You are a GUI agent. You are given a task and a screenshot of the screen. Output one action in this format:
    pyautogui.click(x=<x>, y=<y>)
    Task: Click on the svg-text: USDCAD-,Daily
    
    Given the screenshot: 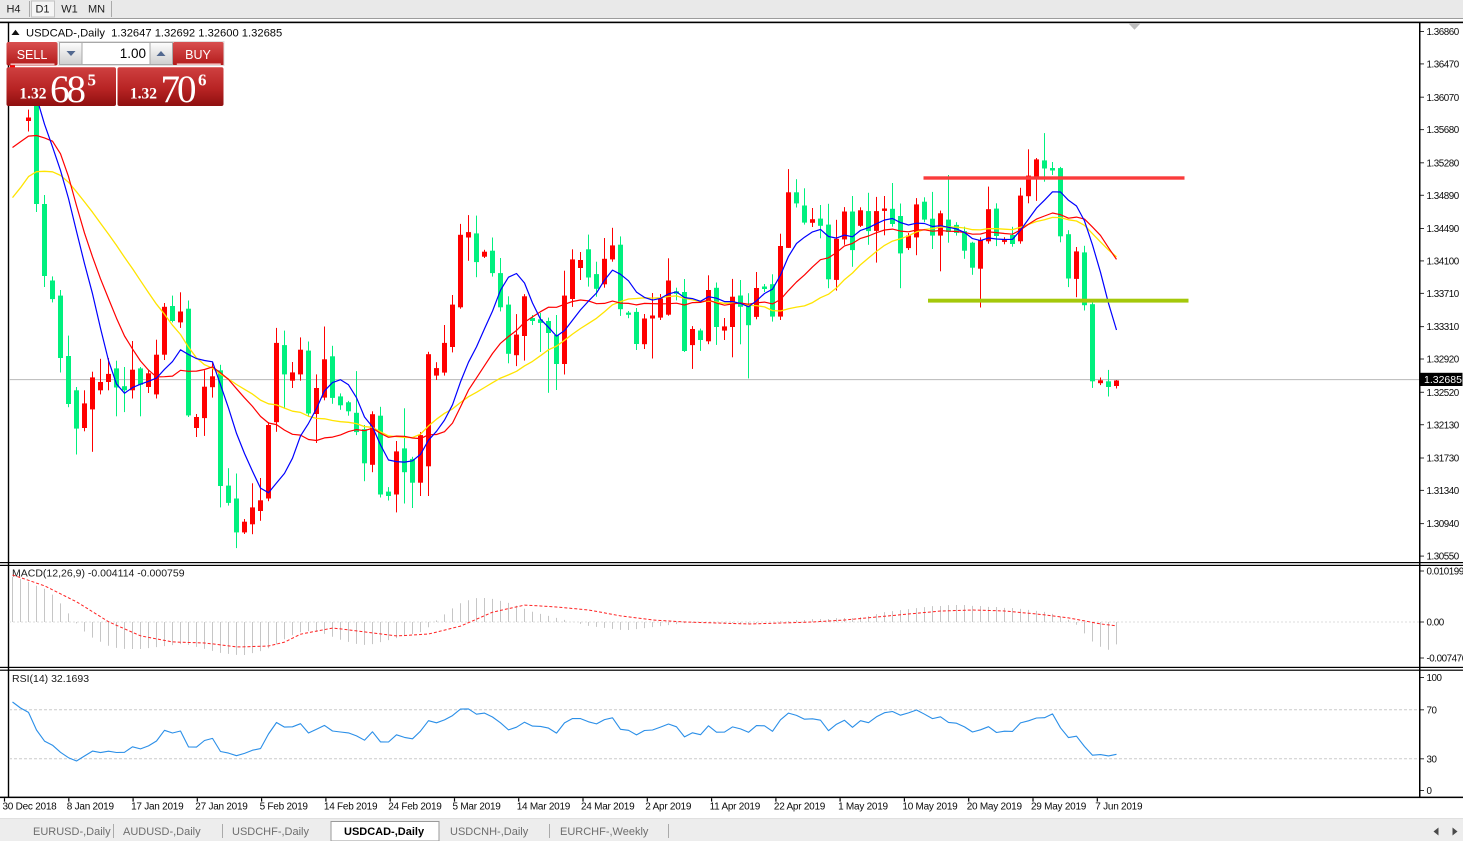 What is the action you would take?
    pyautogui.click(x=384, y=832)
    